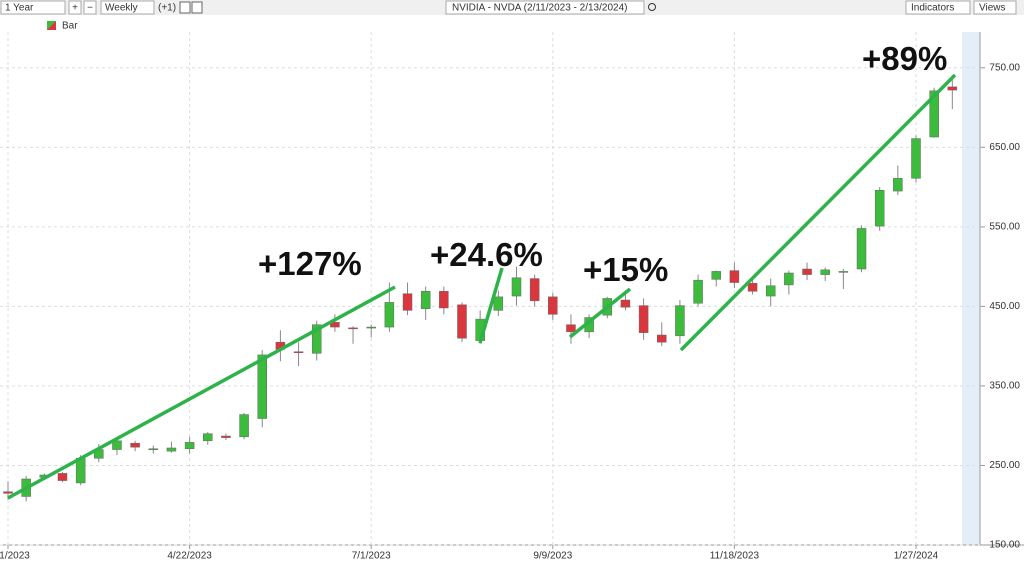 This screenshot has width=1024, height=575. I want to click on interval-select, so click(127, 7).